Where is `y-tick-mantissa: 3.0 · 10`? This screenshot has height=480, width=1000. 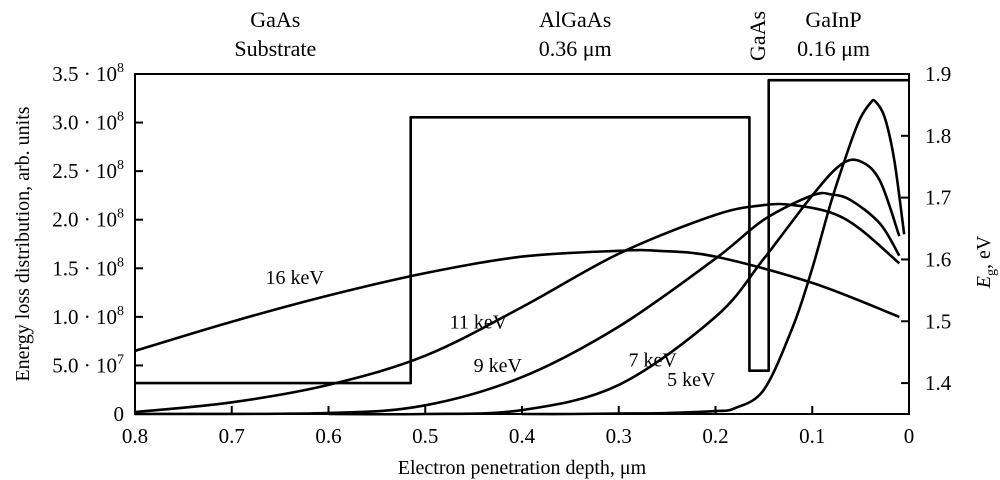 y-tick-mantissa: 3.0 · 10 is located at coordinates (84, 123).